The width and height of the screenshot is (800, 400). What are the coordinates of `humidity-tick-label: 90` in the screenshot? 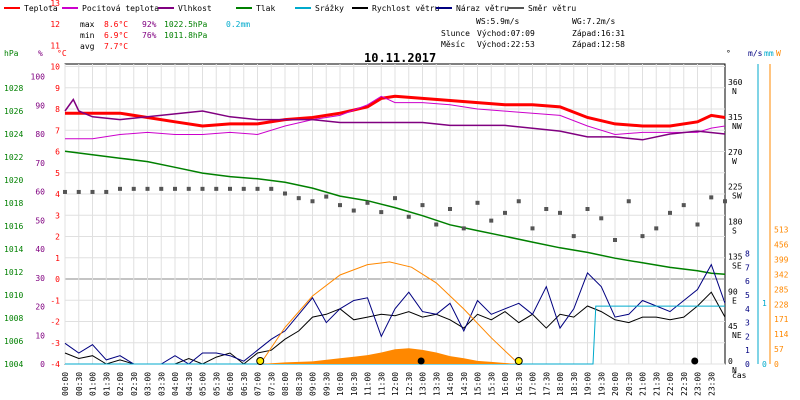 It's located at (40, 105).